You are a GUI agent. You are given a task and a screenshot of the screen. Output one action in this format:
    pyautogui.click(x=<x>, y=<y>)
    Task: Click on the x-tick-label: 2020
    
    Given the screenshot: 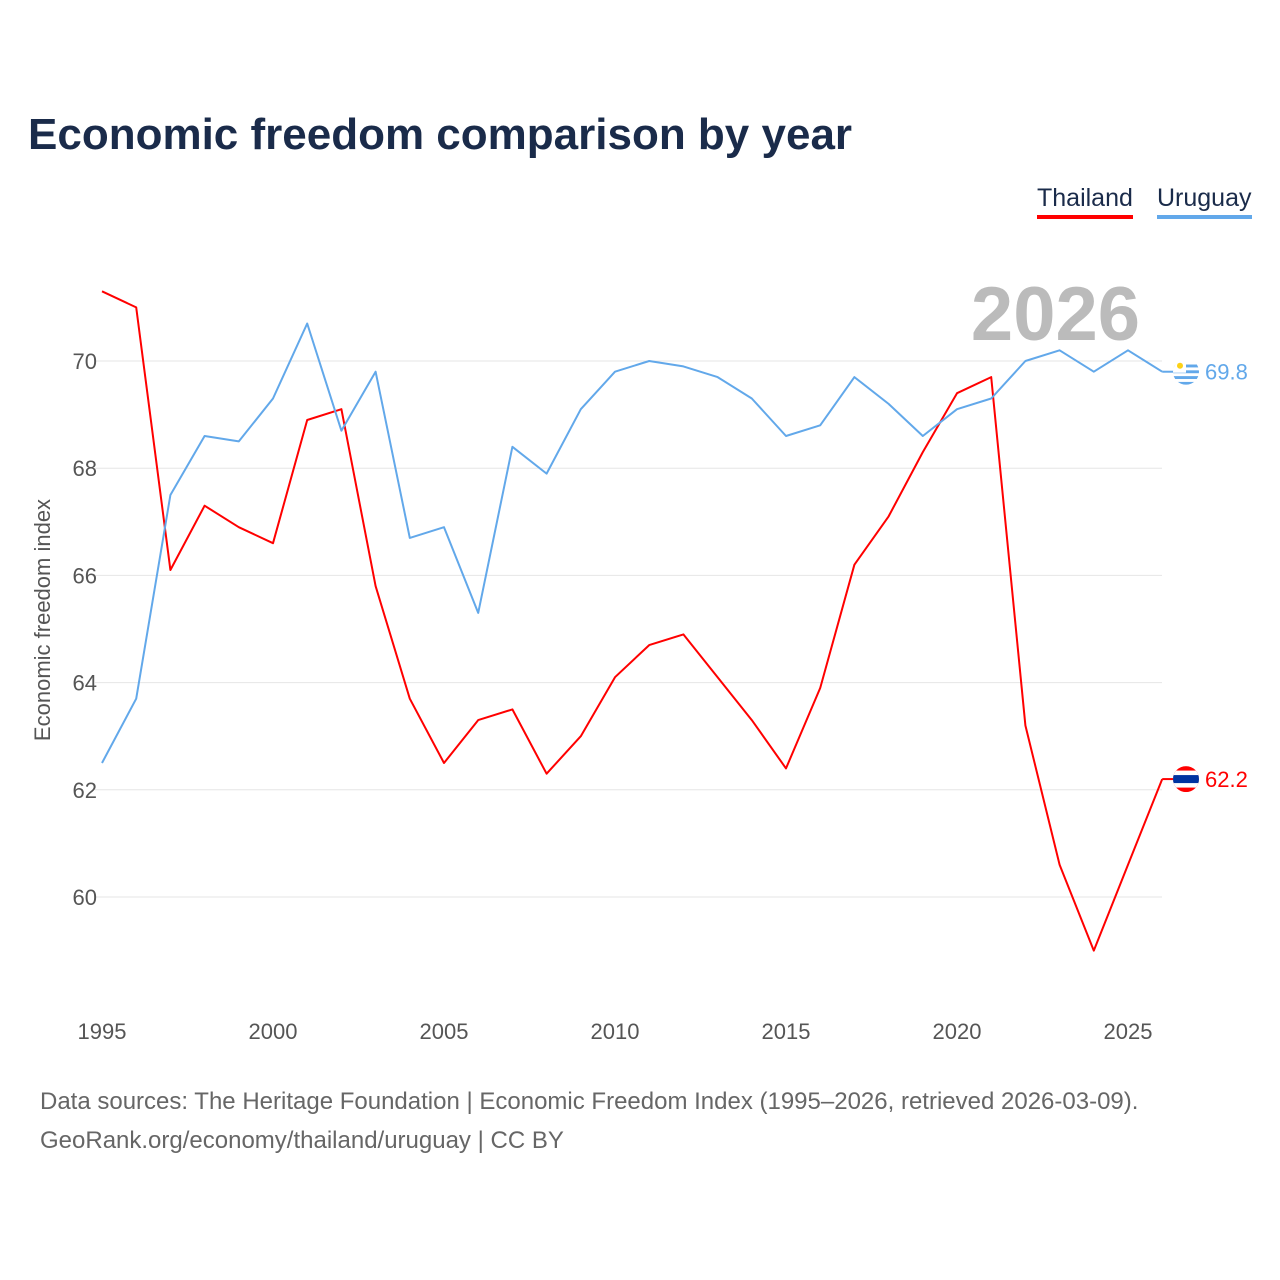 What is the action you would take?
    pyautogui.click(x=957, y=1031)
    